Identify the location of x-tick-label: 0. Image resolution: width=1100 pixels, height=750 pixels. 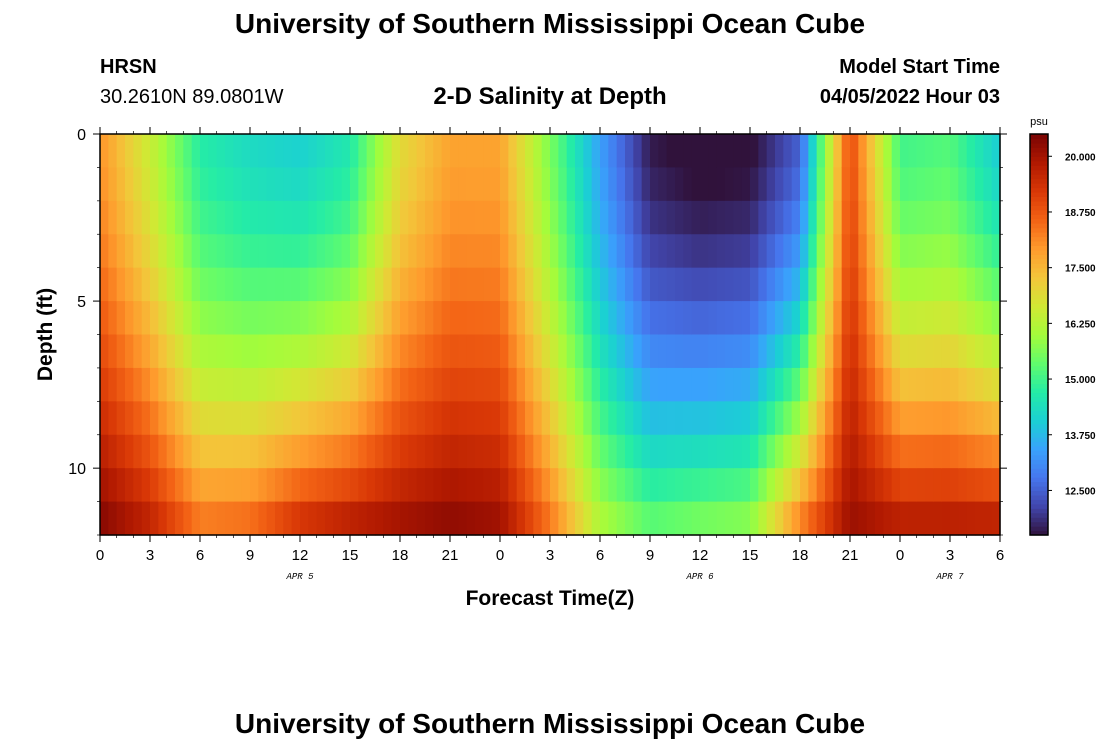
(500, 555).